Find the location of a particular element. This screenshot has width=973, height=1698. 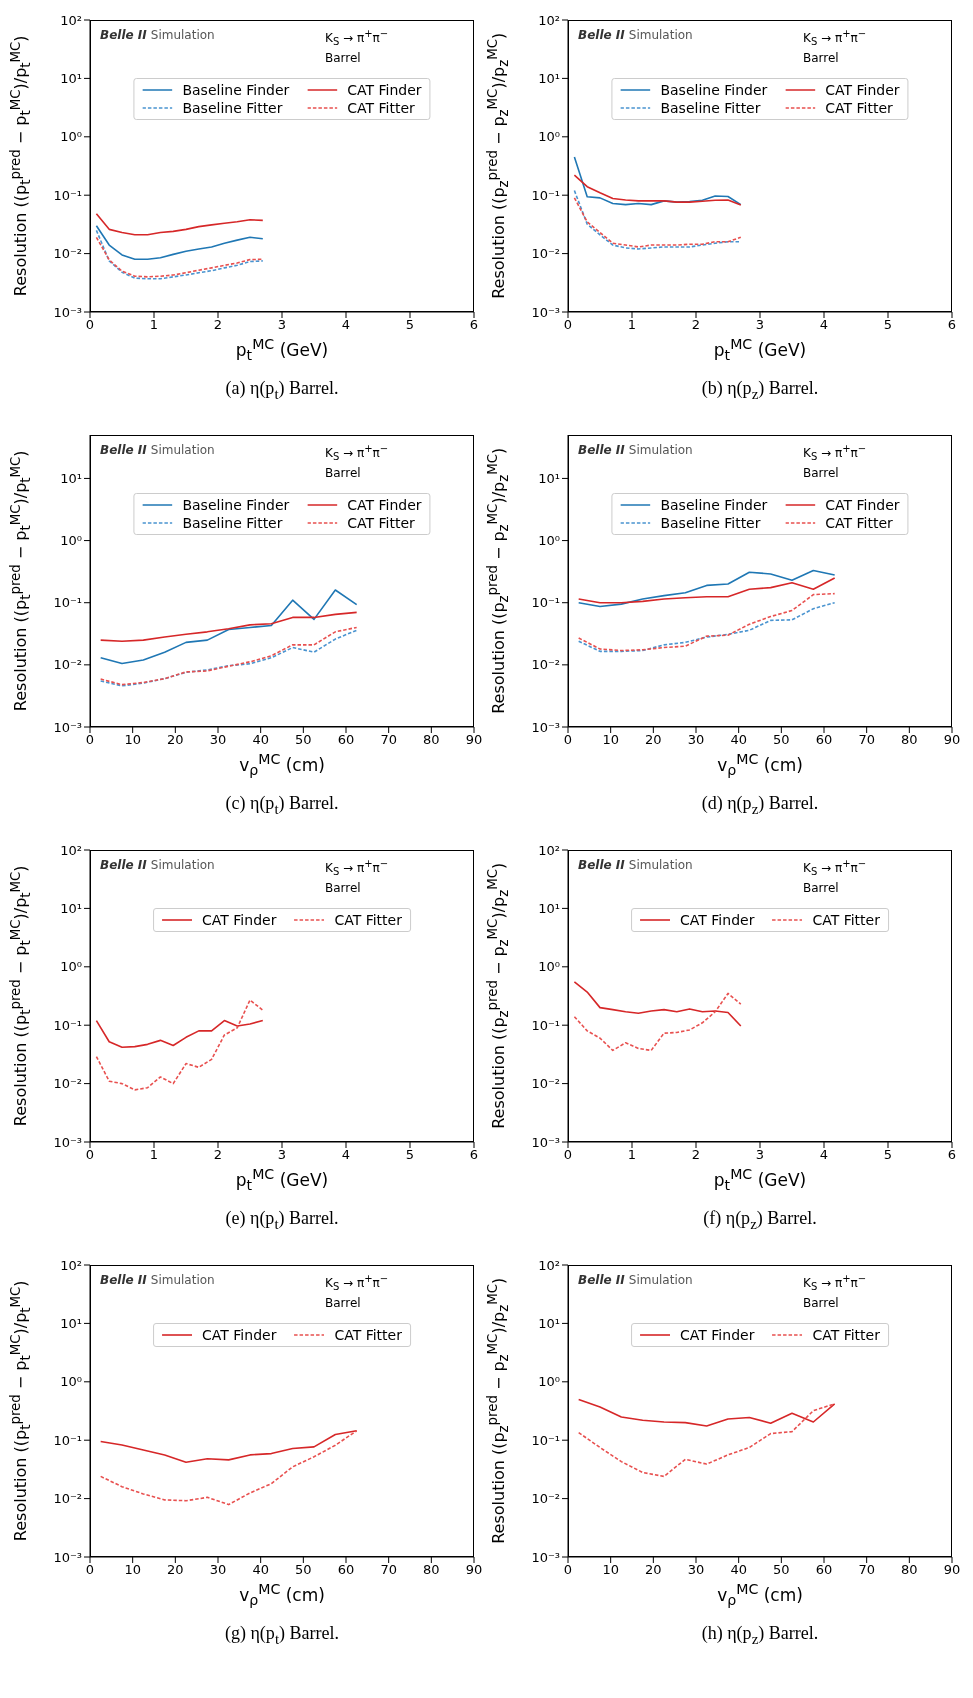

x-tick-label: 10 is located at coordinates (610, 740).